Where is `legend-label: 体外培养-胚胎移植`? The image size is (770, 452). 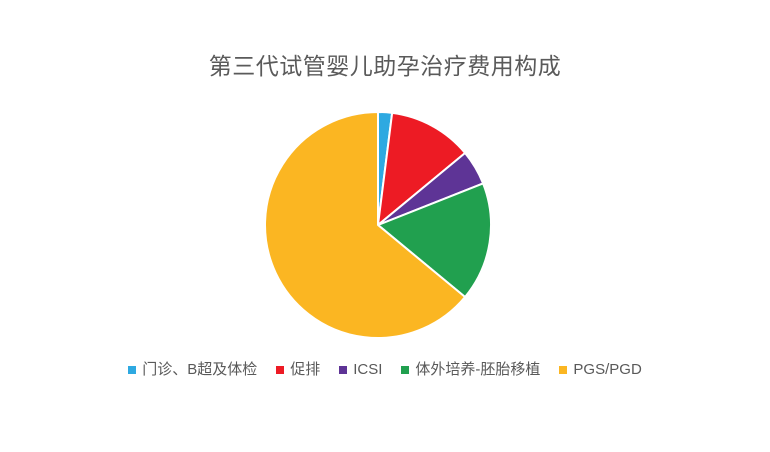 legend-label: 体外培养-胚胎移植 is located at coordinates (478, 369).